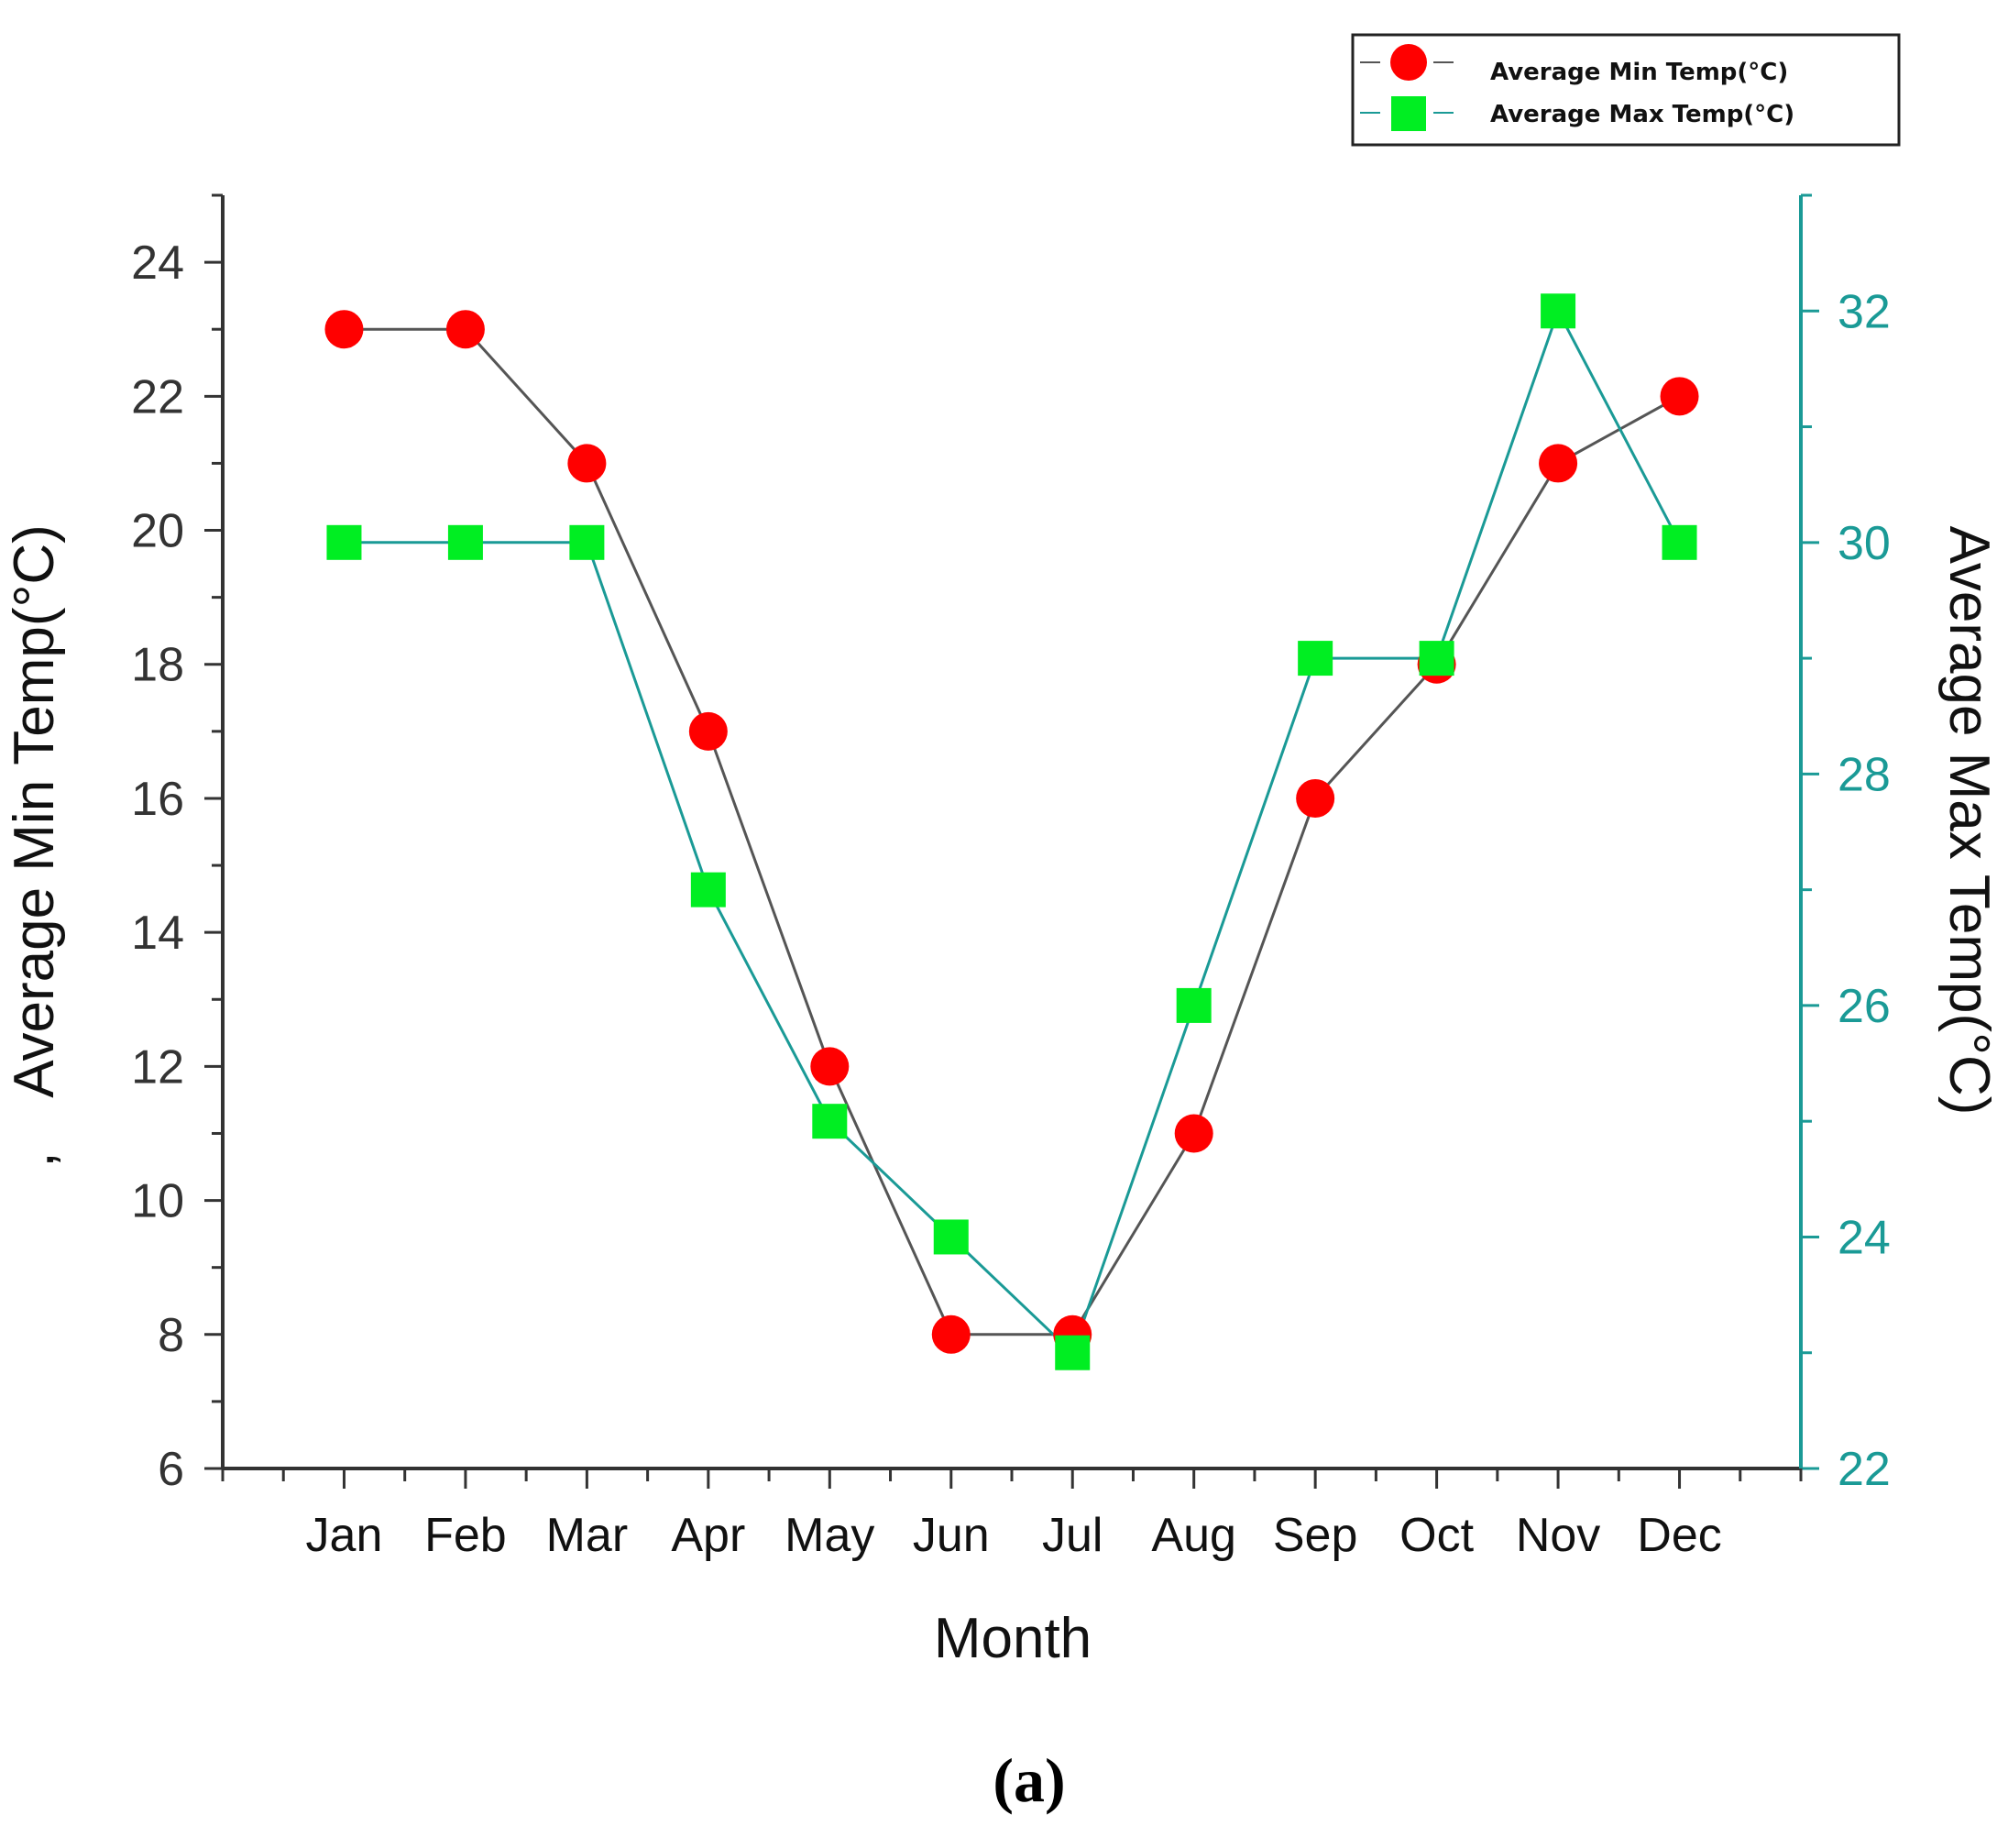 This screenshot has width=2008, height=1848. What do you see at coordinates (171, 1469) in the screenshot?
I see `y-left-tick-label: 6` at bounding box center [171, 1469].